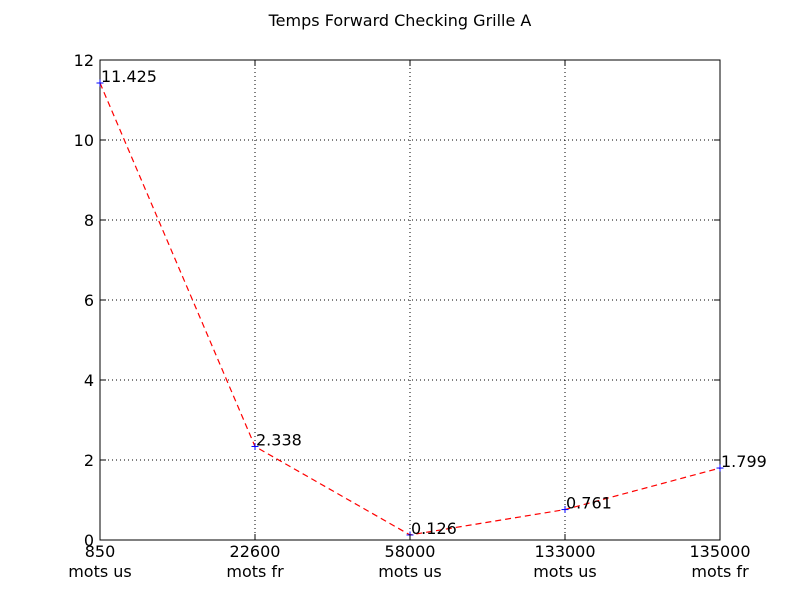 This screenshot has height=600, width=800. What do you see at coordinates (719, 561) in the screenshot?
I see `x-tick-label: 135000 mots fr` at bounding box center [719, 561].